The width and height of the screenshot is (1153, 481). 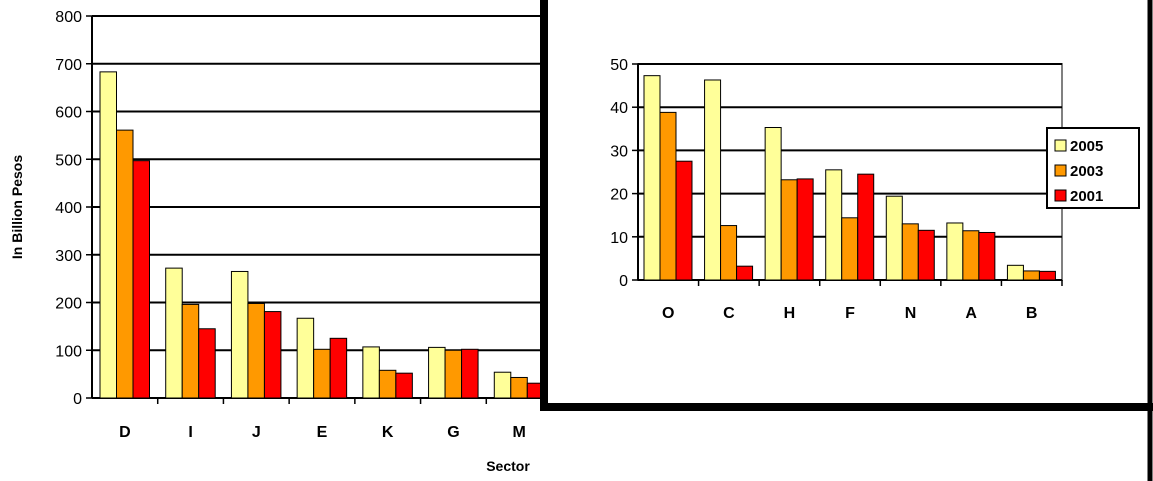 I want to click on bar-I-2001, so click(x=207, y=363).